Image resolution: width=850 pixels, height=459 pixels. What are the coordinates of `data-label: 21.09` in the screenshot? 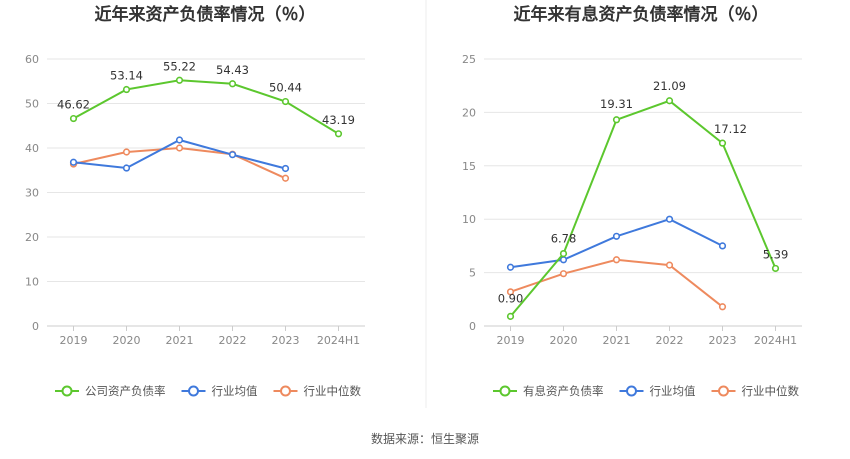 It's located at (669, 86).